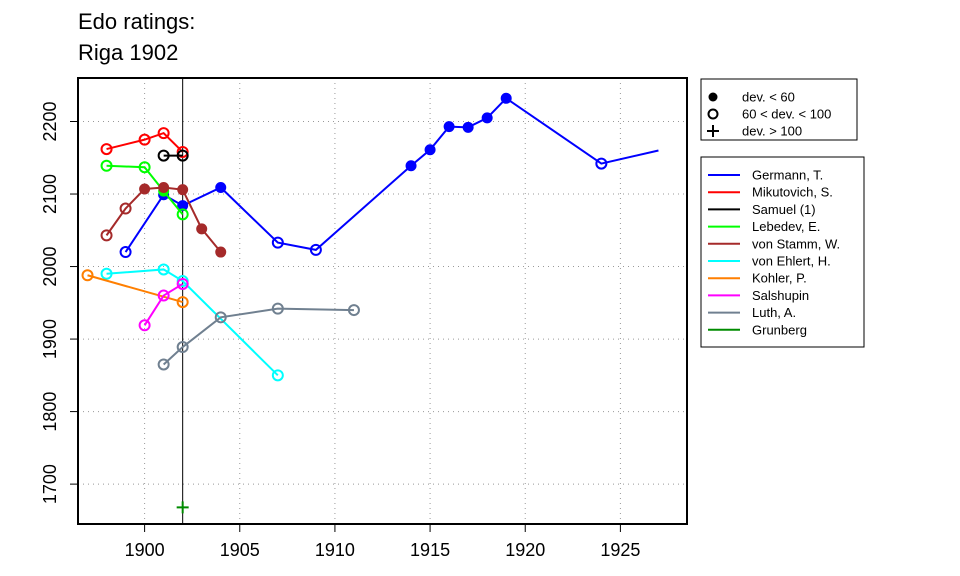 Image resolution: width=960 pixels, height=576 pixels. Describe the element at coordinates (713, 97) in the screenshot. I see `legend-filled-circle-icon` at that location.